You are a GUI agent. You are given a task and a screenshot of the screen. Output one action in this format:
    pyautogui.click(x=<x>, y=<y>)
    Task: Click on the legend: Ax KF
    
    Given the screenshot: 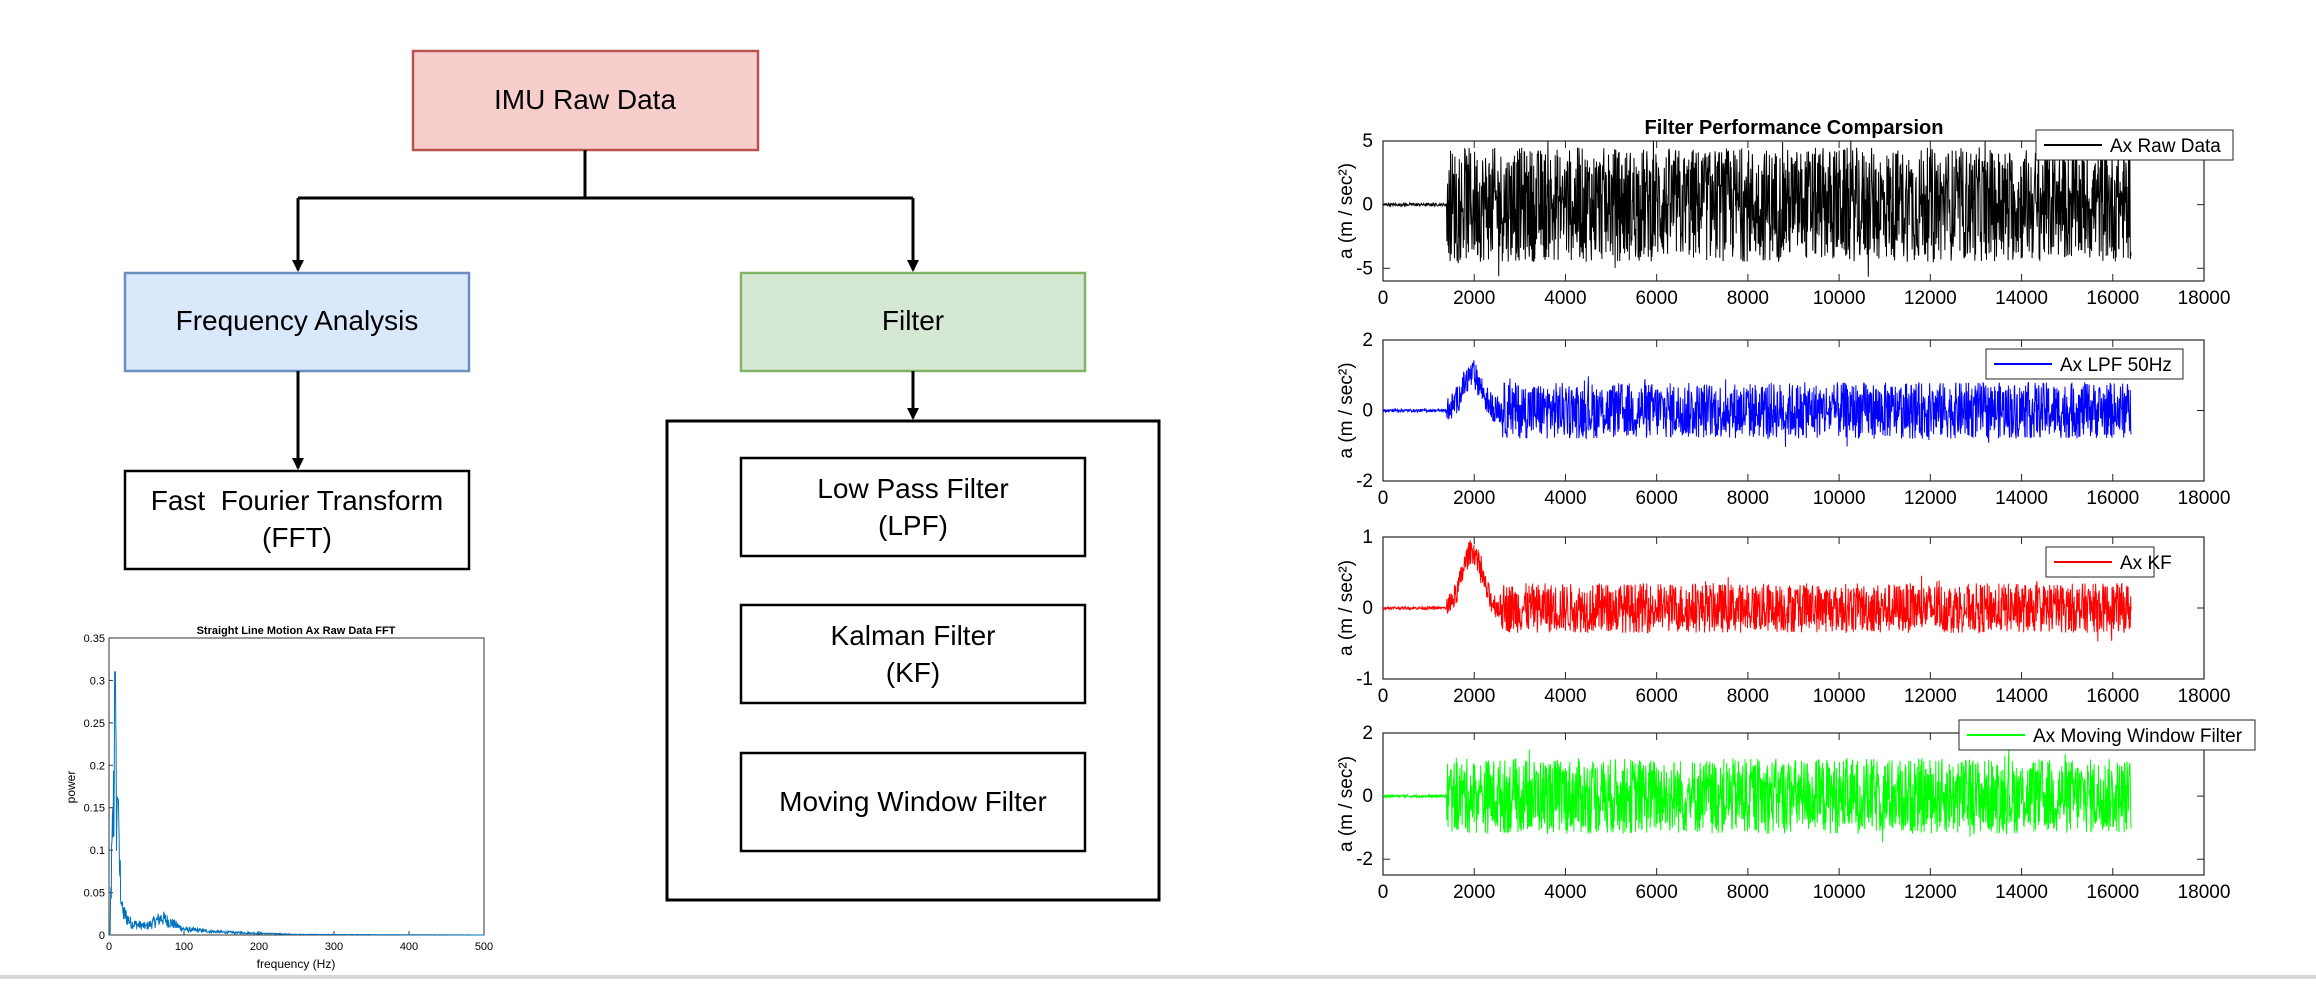 What is the action you would take?
    pyautogui.click(x=2108, y=562)
    